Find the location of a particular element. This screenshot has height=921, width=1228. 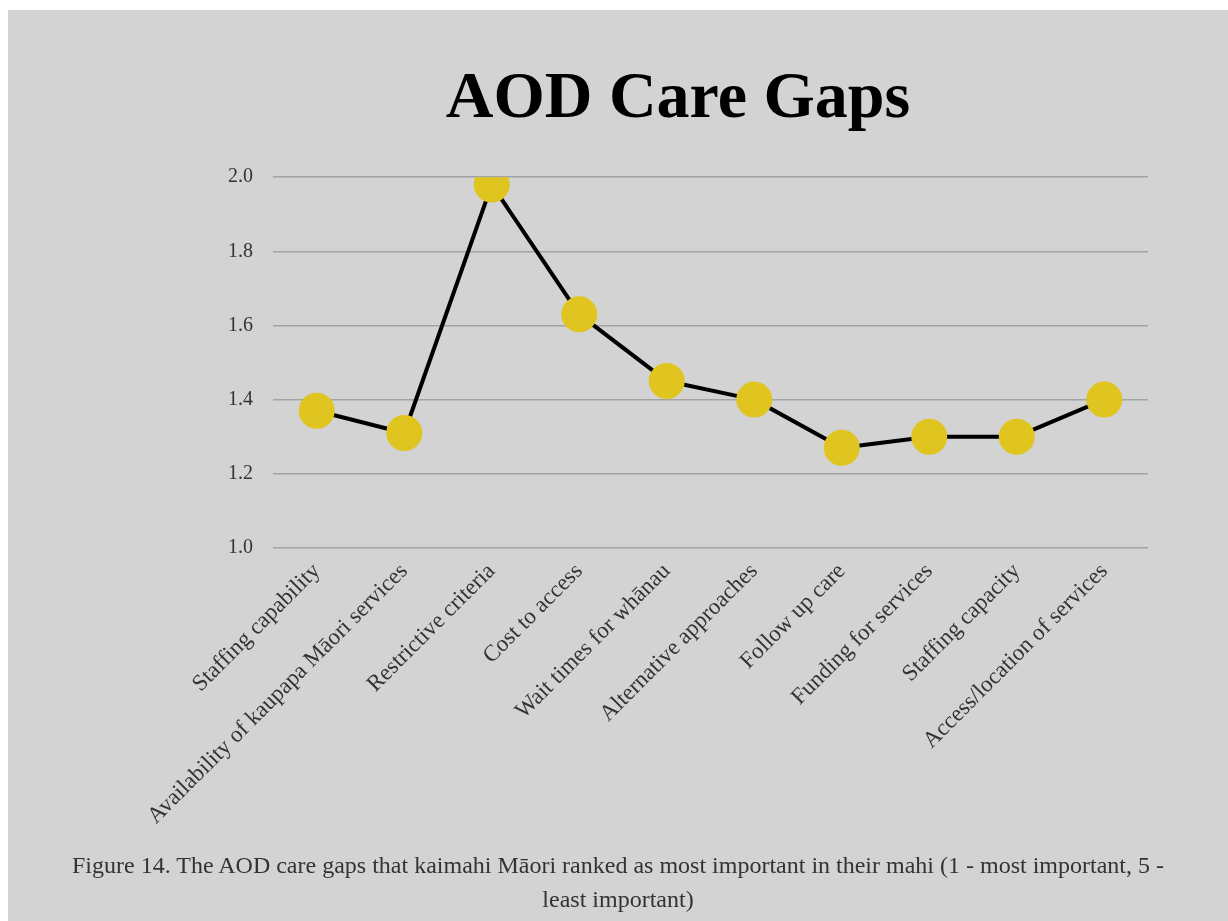

chart-title: AOD Care Gaps is located at coordinates (678, 94).